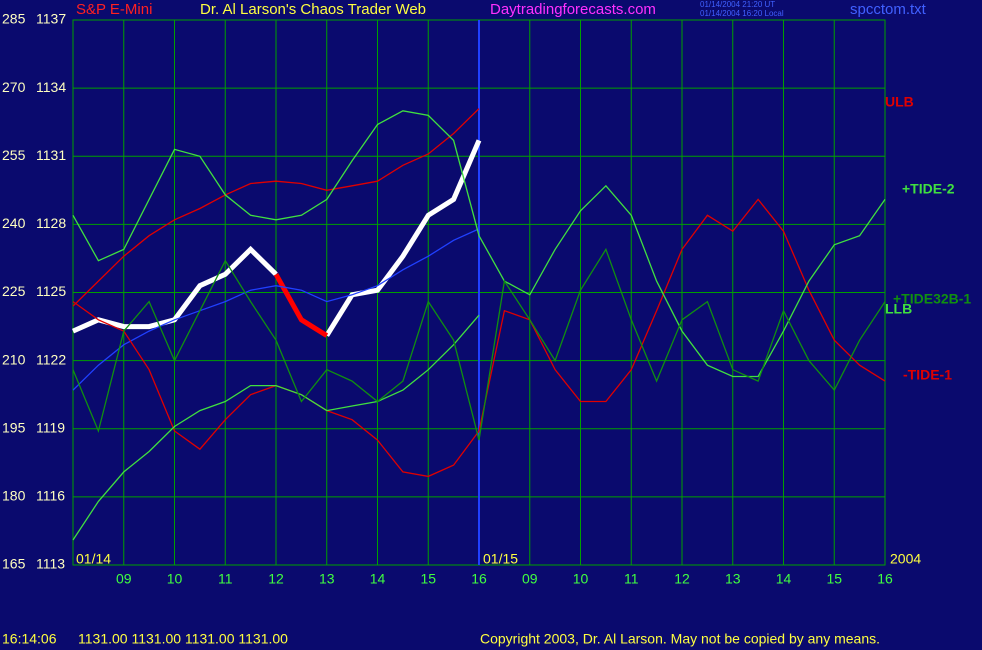 This screenshot has height=650, width=982. I want to click on y2-tick-label: 195, so click(14, 427).